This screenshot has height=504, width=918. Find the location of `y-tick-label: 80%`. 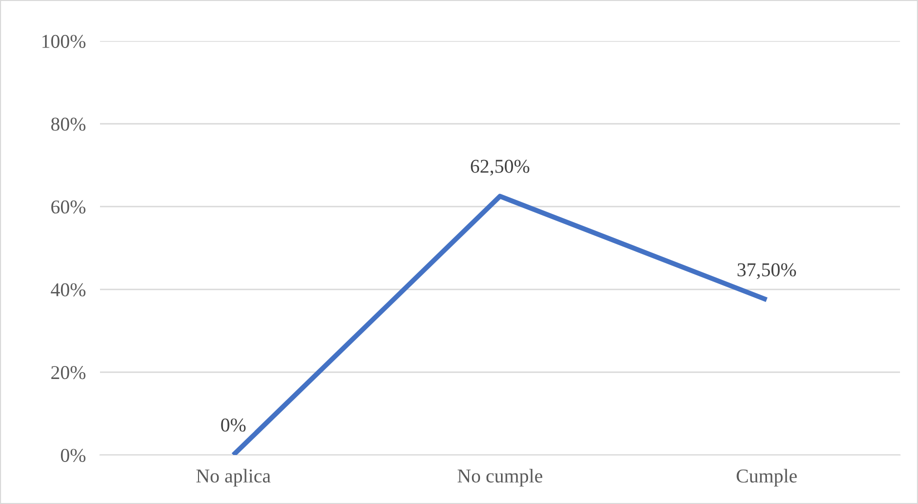

y-tick-label: 80% is located at coordinates (68, 124).